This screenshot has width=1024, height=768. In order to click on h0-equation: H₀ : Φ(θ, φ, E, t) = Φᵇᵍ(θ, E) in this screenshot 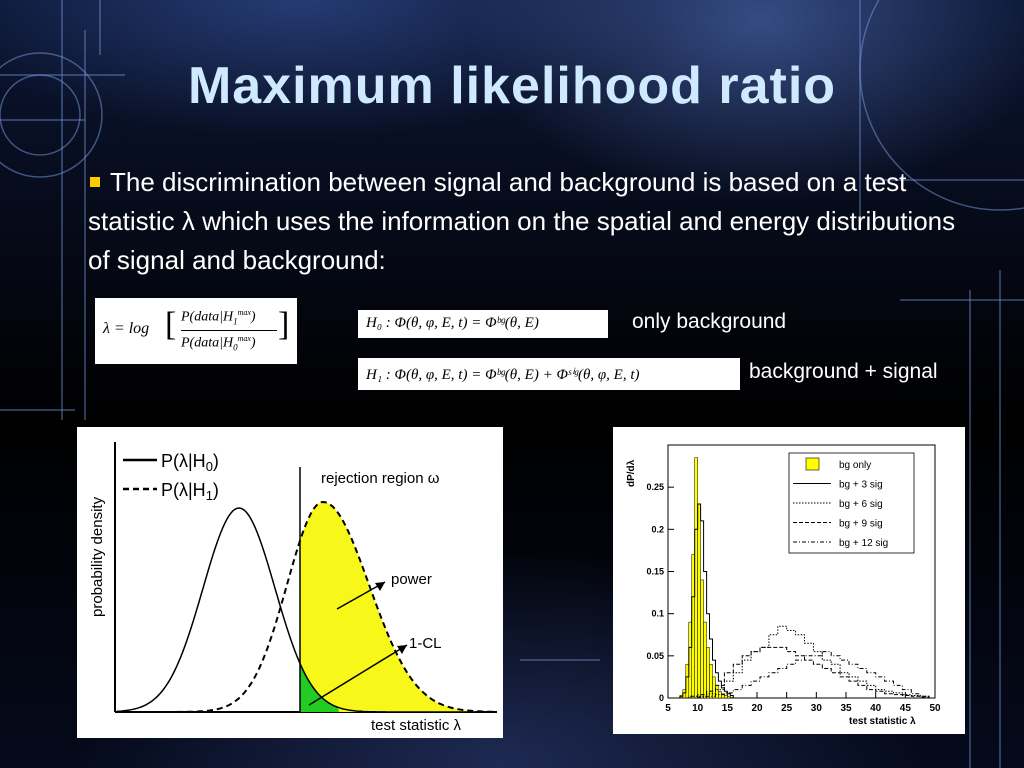, I will do `click(483, 324)`.